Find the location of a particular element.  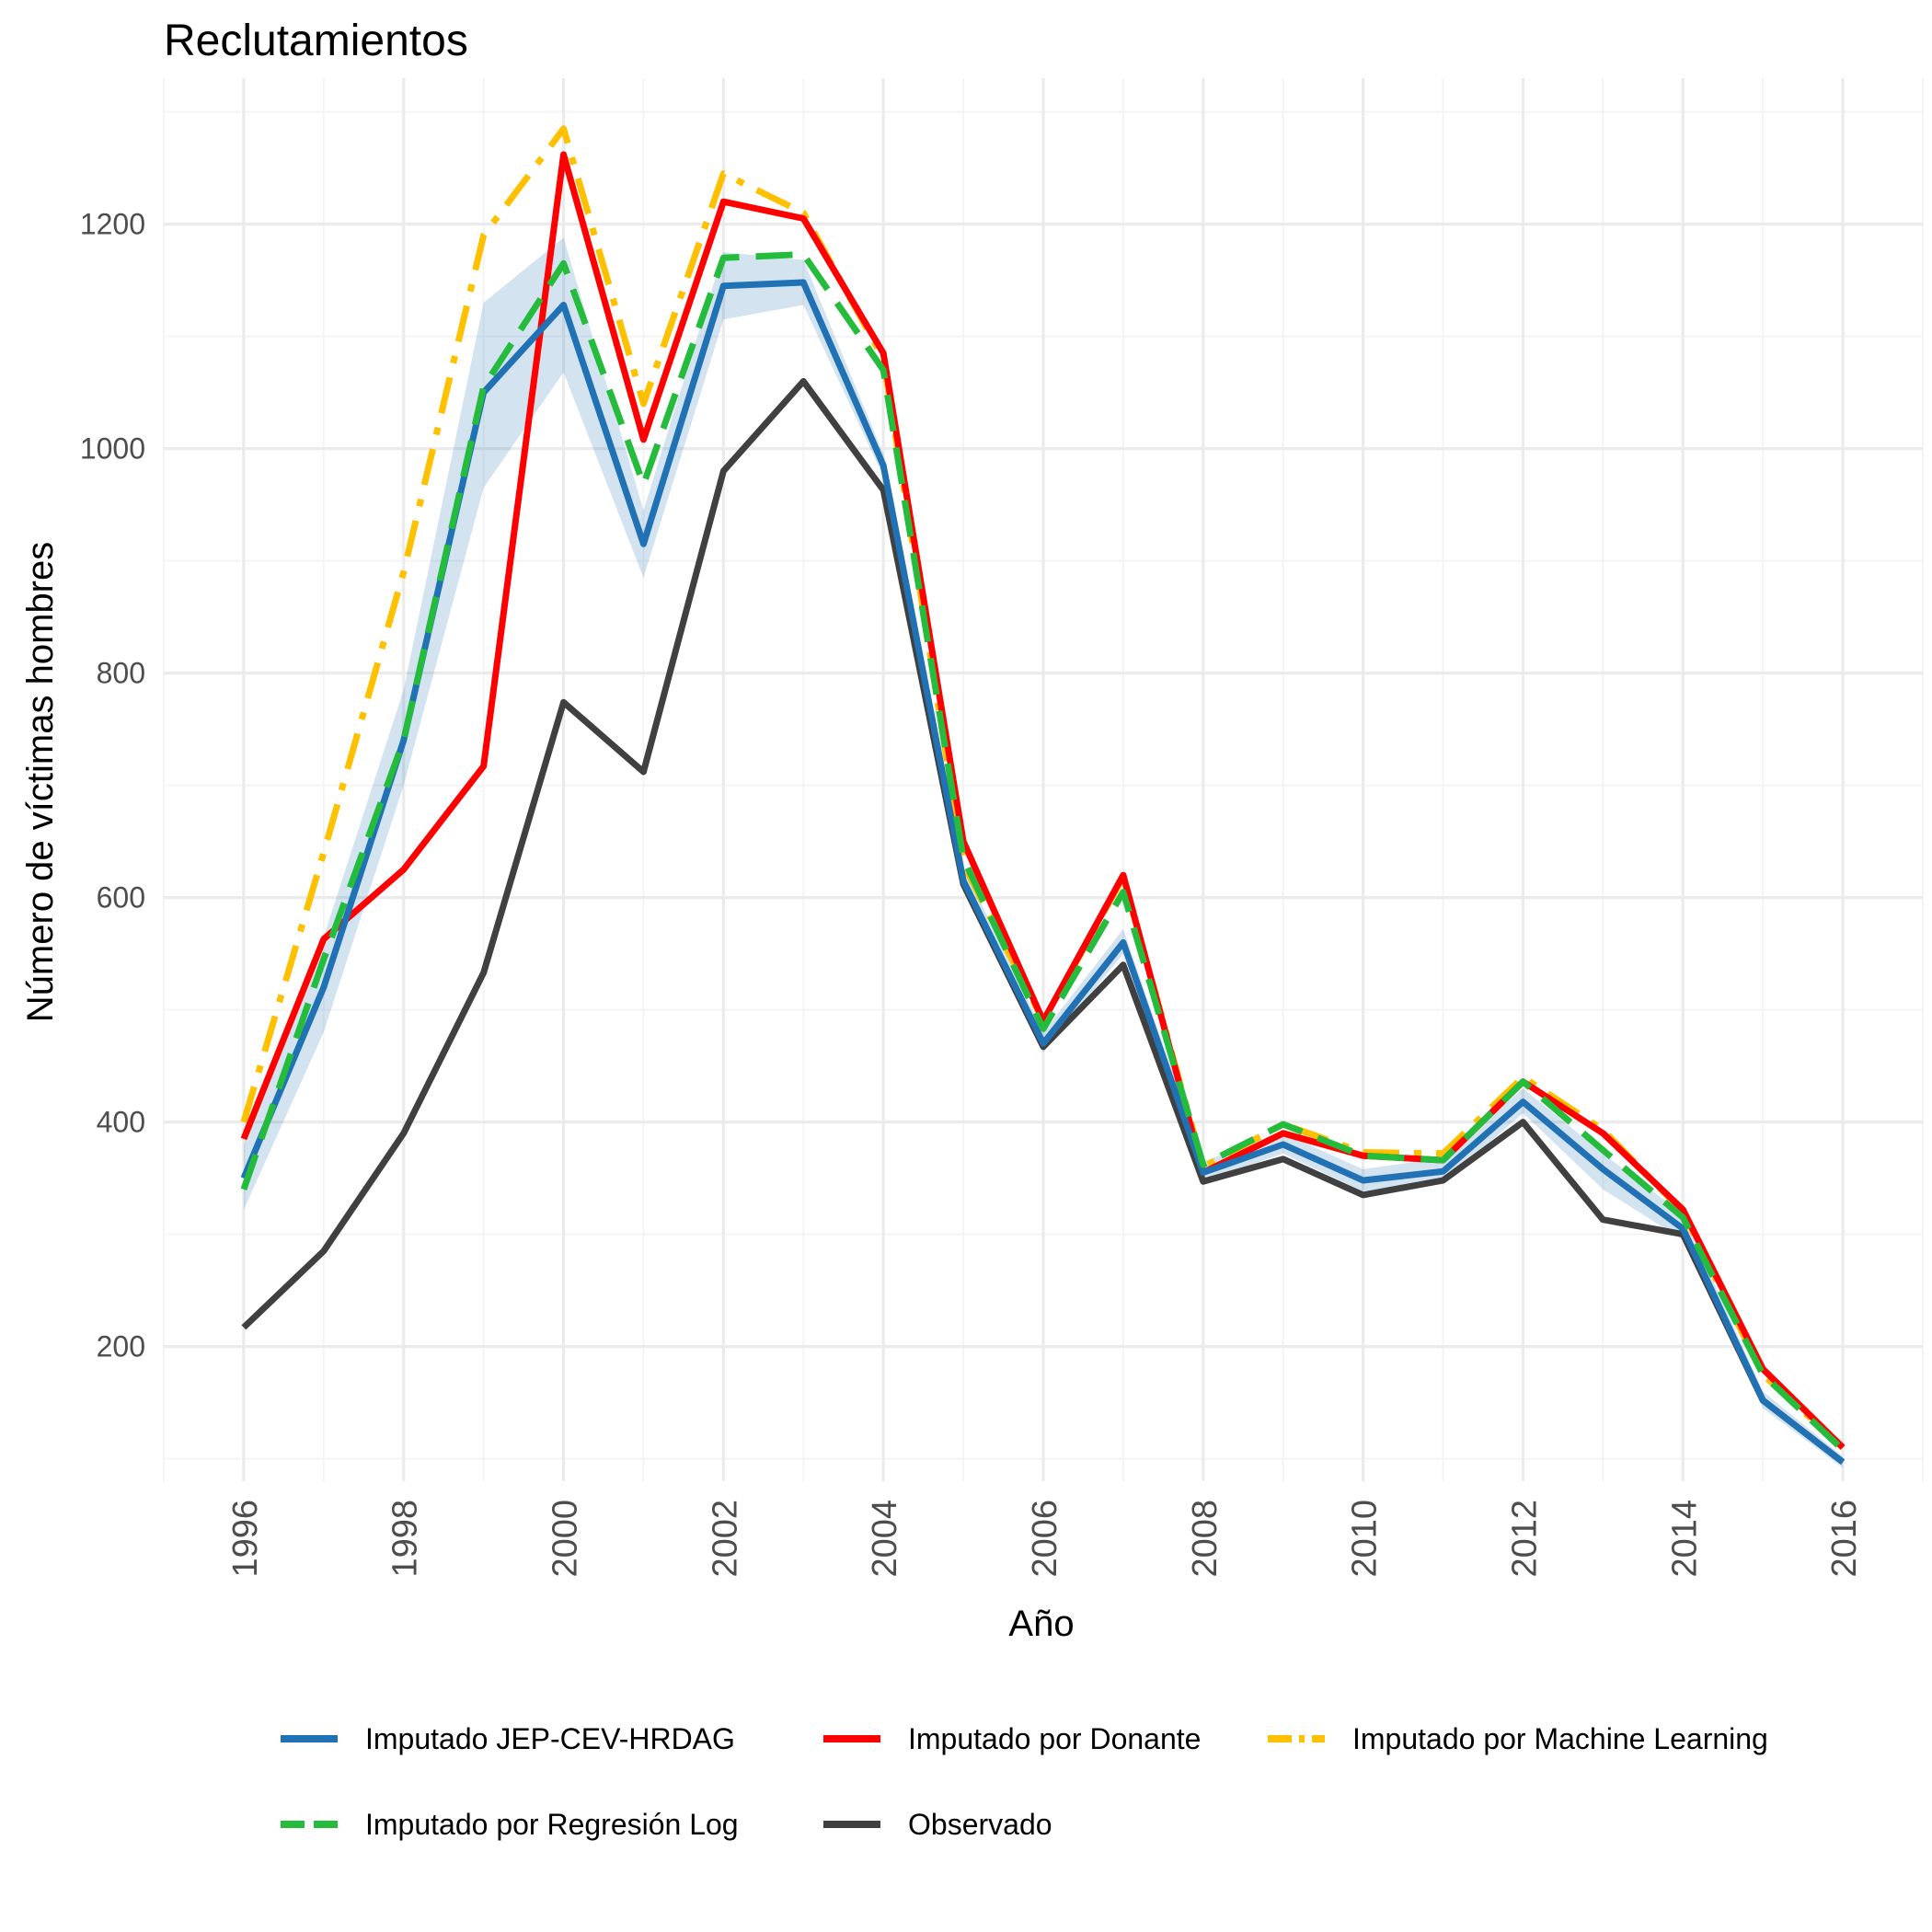

chart-title: Reclutamientos is located at coordinates (316, 41).